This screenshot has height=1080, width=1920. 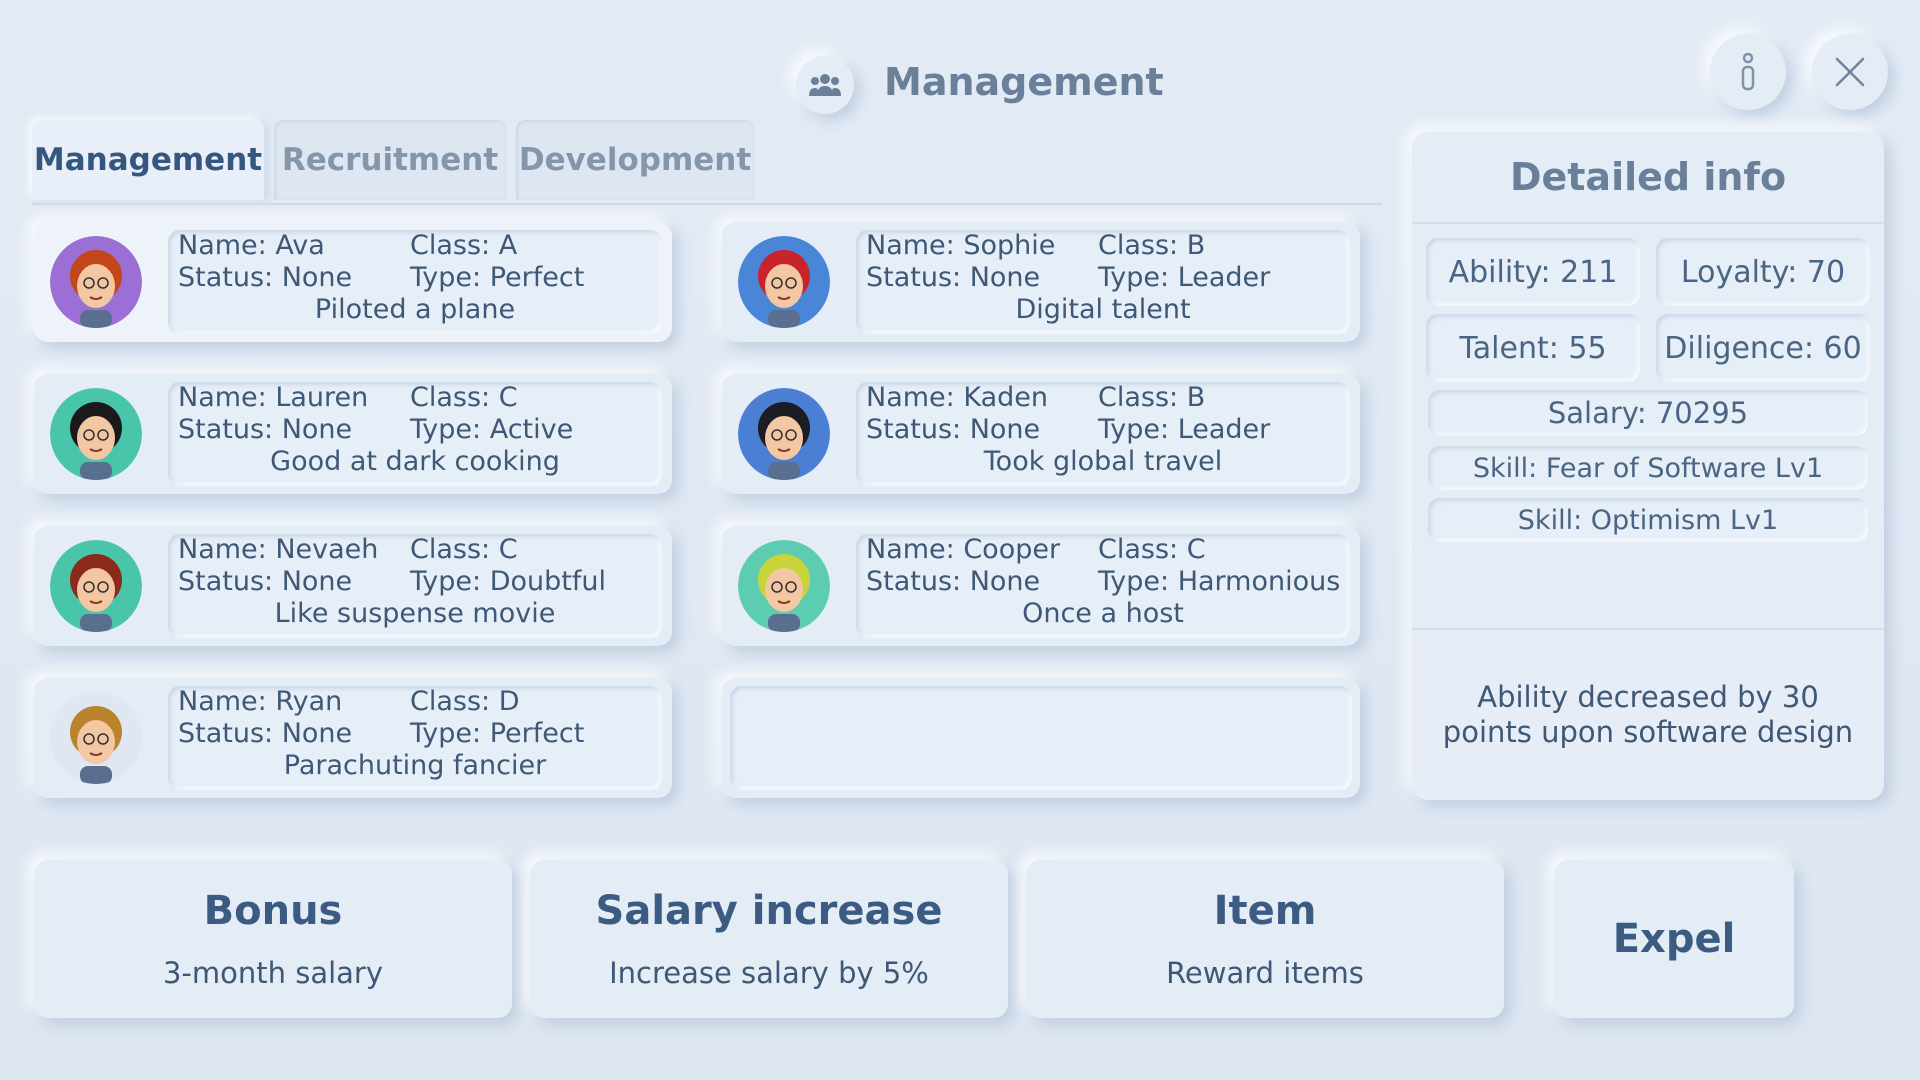 What do you see at coordinates (415, 461) in the screenshot?
I see `employee-trait: Good at dark cooking` at bounding box center [415, 461].